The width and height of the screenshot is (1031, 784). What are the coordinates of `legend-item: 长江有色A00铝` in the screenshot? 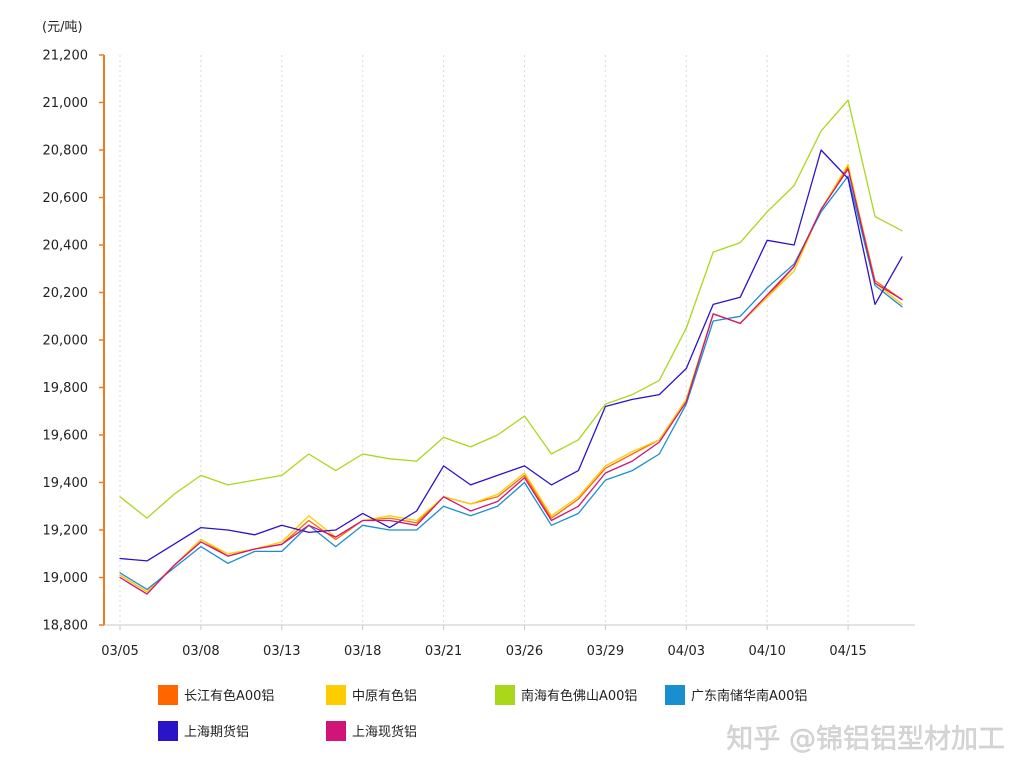 It's located at (216, 695).